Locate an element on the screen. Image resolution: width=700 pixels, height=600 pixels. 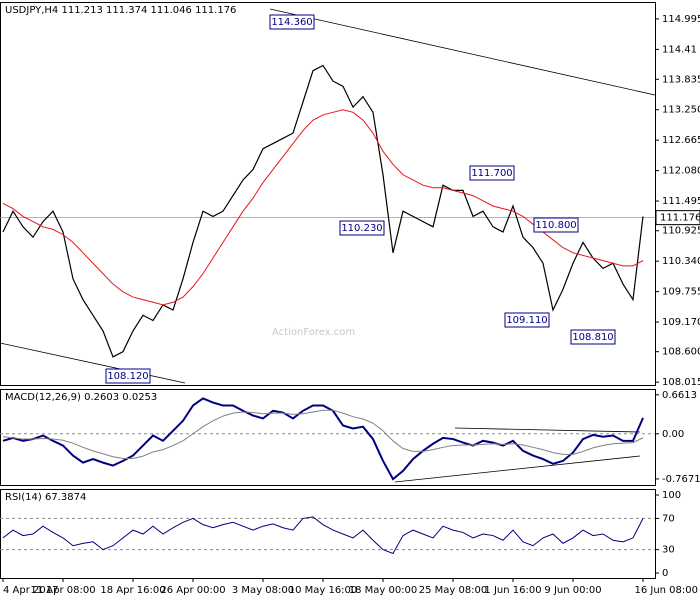
y-tick-label: 112.080 is located at coordinates (681, 171).